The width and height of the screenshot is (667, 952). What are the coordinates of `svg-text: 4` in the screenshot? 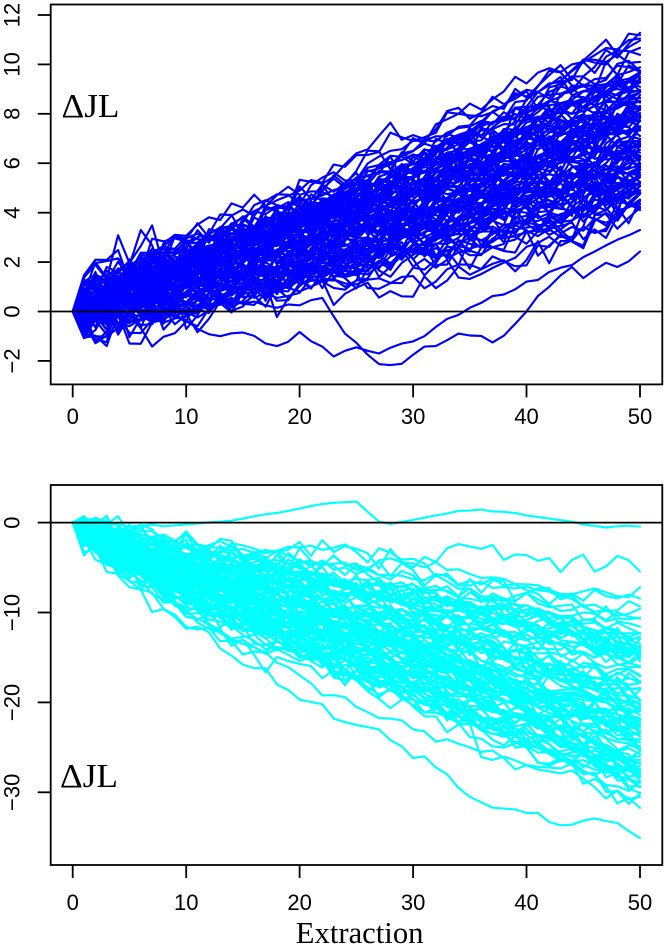 It's located at (12, 213).